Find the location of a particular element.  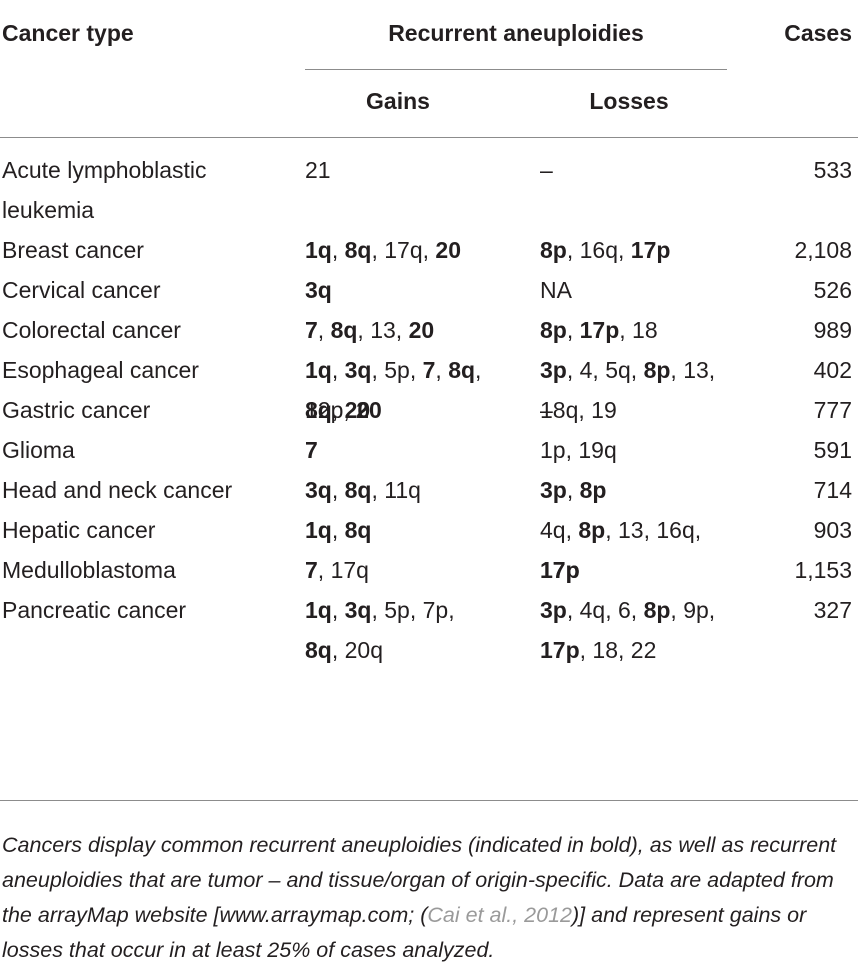

aneuploidy: 5q is located at coordinates (618, 370).